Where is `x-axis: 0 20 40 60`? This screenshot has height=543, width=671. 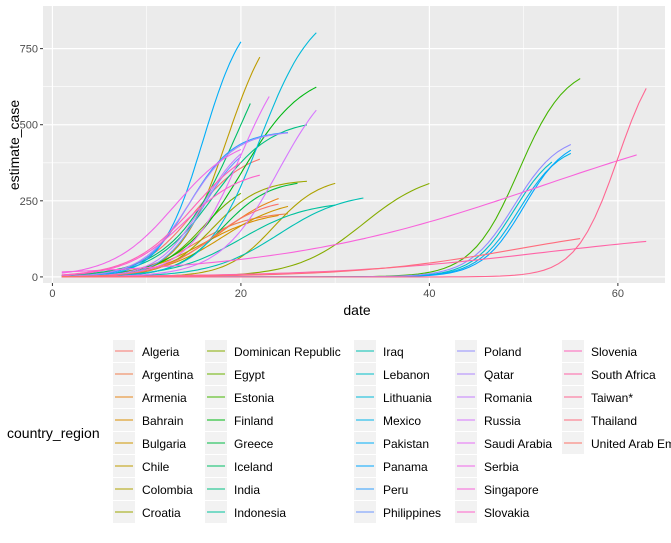
x-axis: 0 20 40 60 is located at coordinates (336, 291).